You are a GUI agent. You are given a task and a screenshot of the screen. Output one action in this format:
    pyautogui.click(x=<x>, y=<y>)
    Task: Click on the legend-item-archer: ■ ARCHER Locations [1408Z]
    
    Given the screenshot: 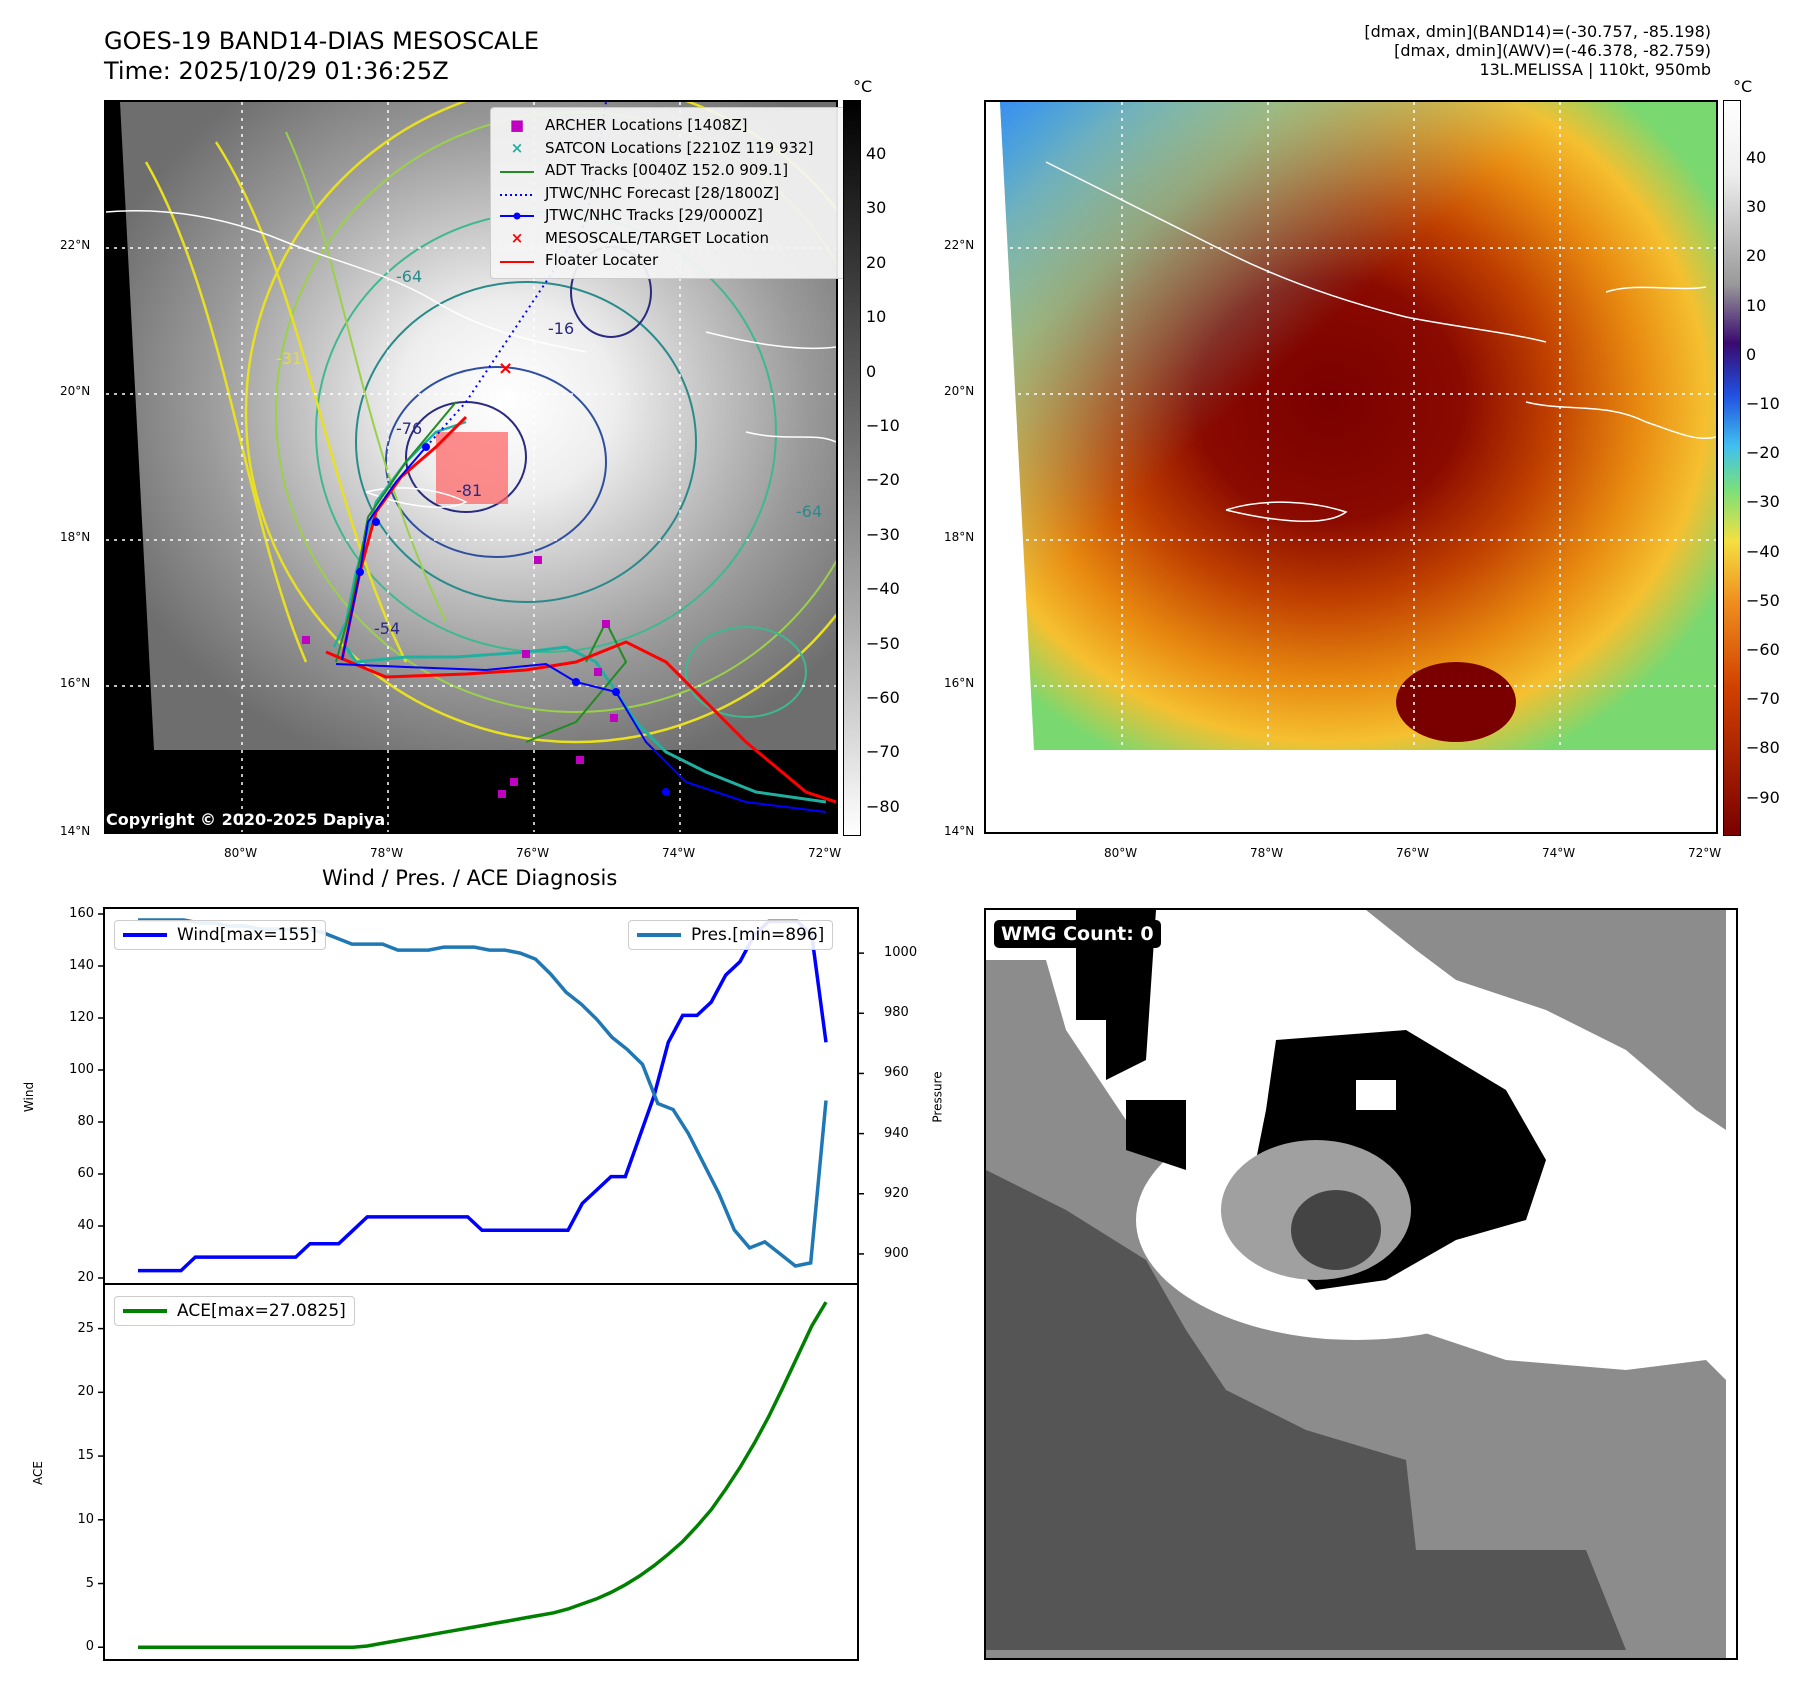 What is the action you would take?
    pyautogui.click(x=668, y=125)
    